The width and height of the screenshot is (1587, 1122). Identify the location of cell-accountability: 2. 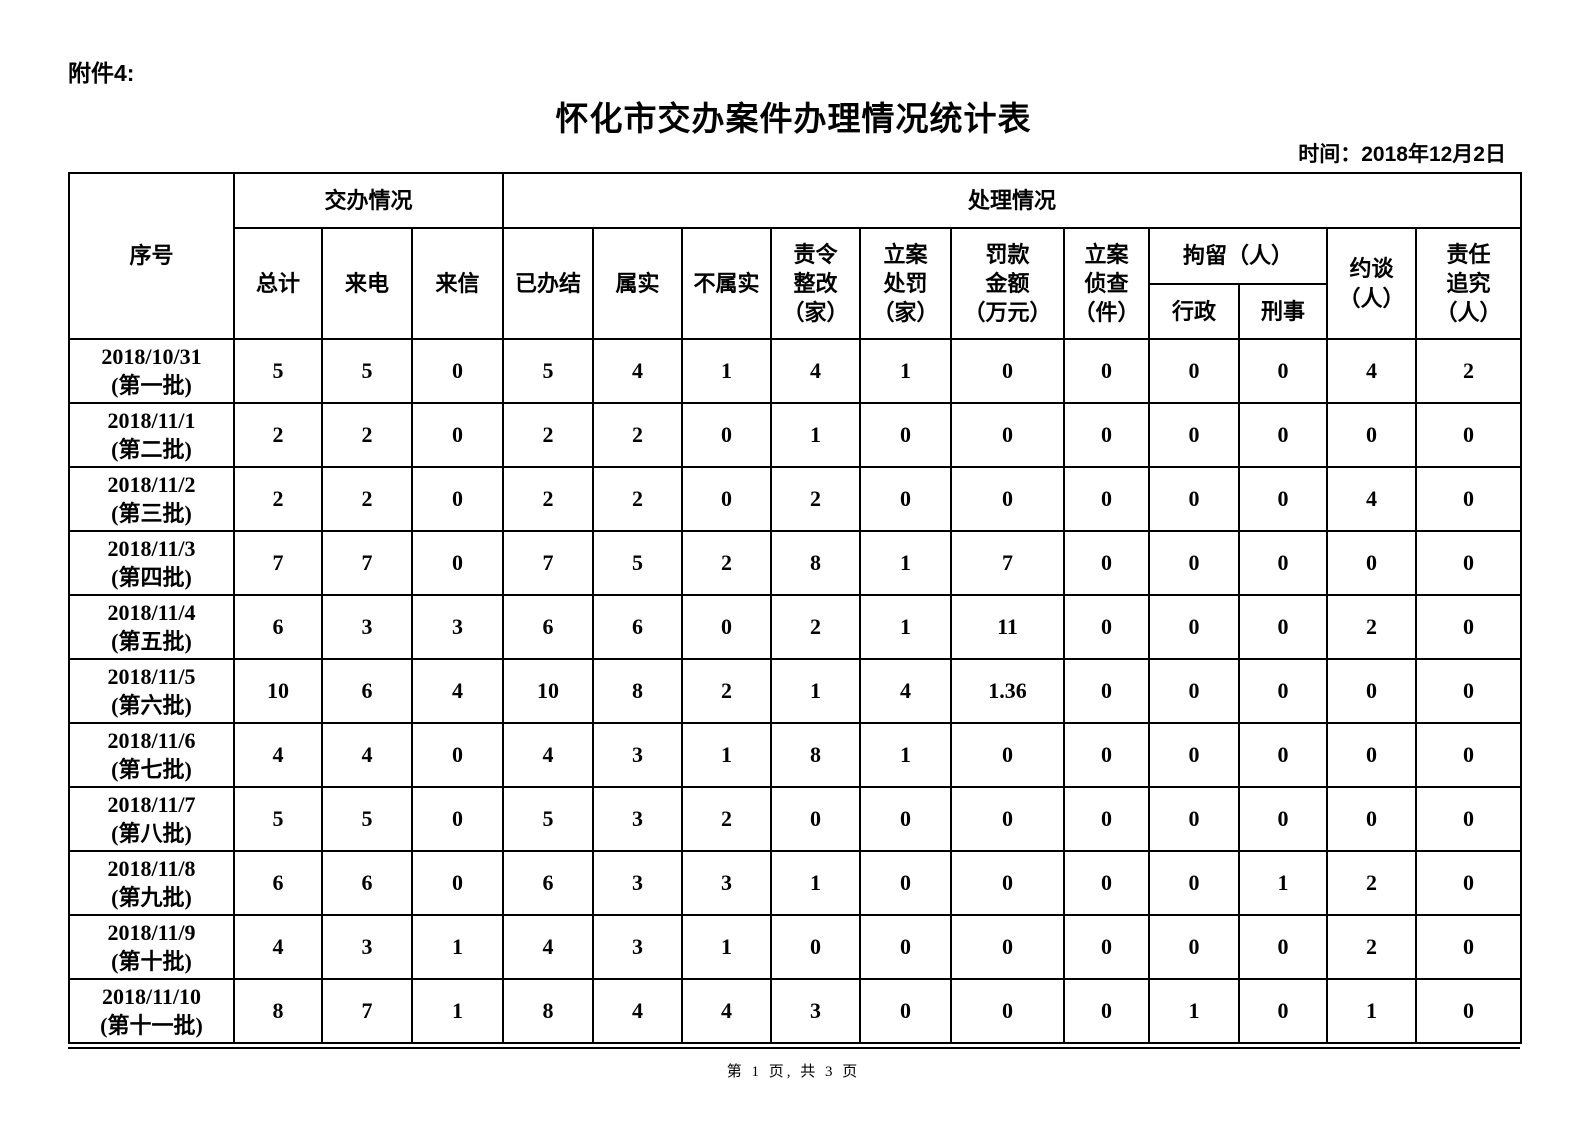
(1469, 371).